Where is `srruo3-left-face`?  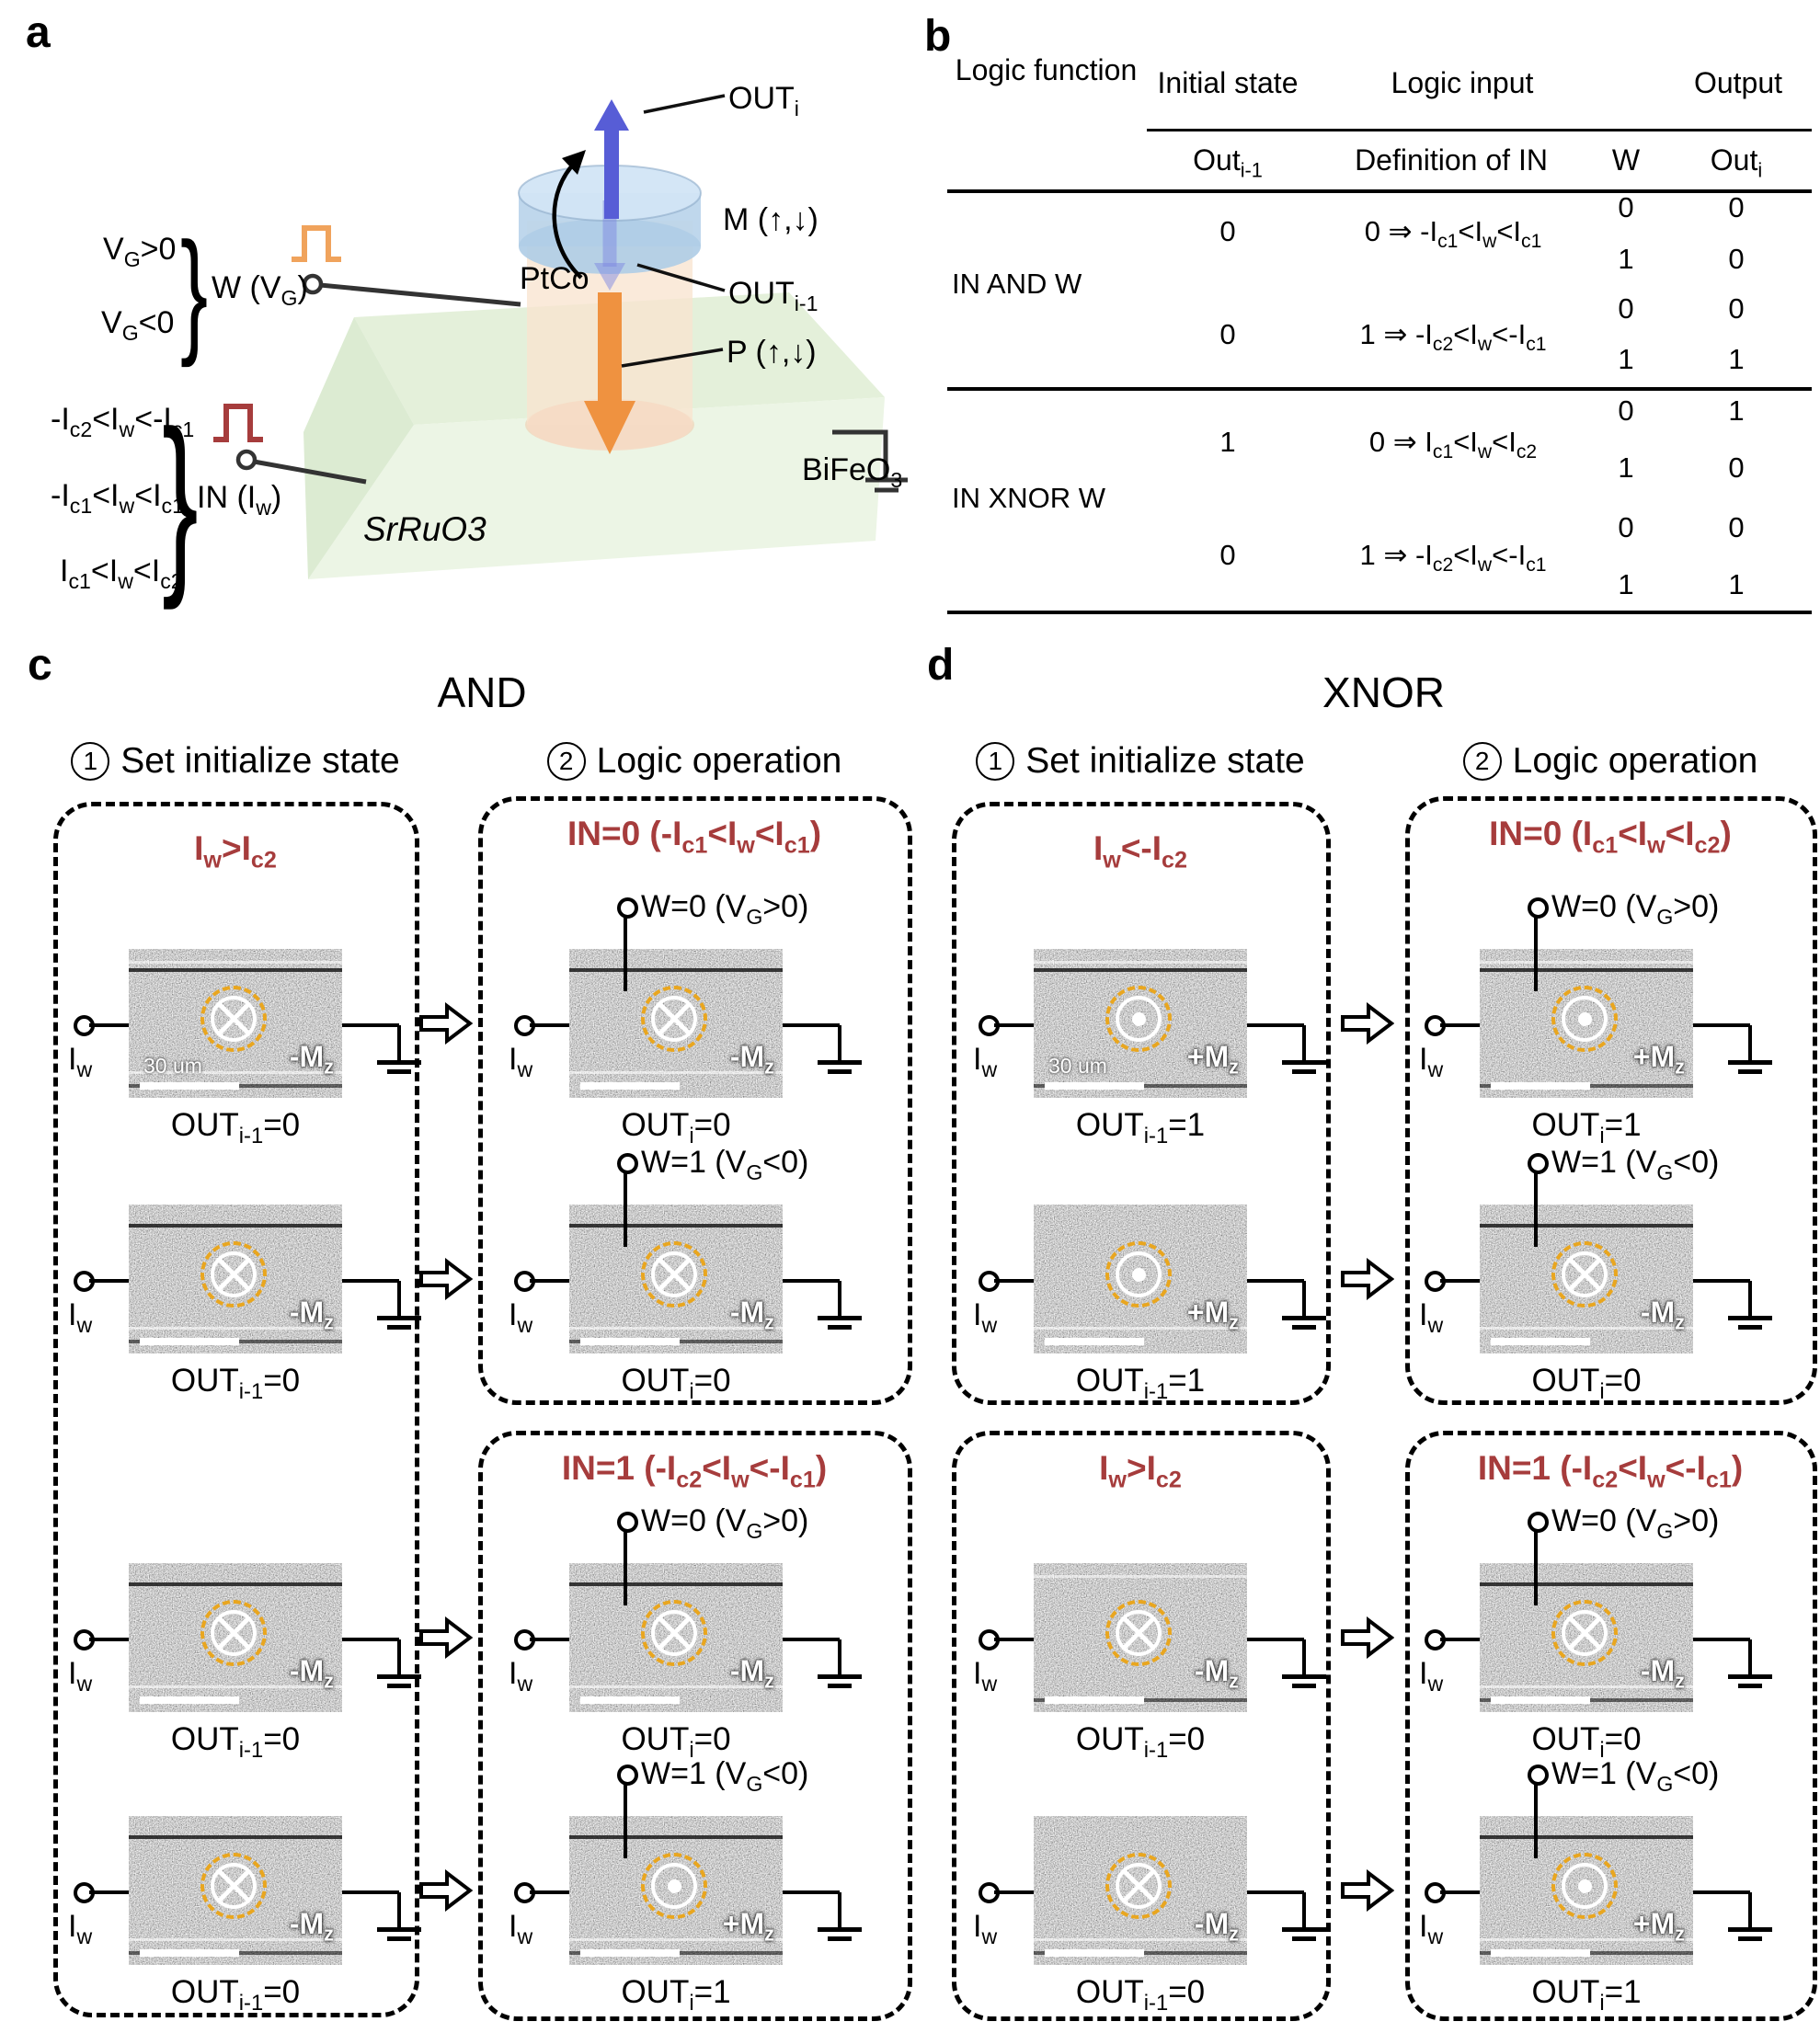
srruo3-left-face is located at coordinates (358, 448).